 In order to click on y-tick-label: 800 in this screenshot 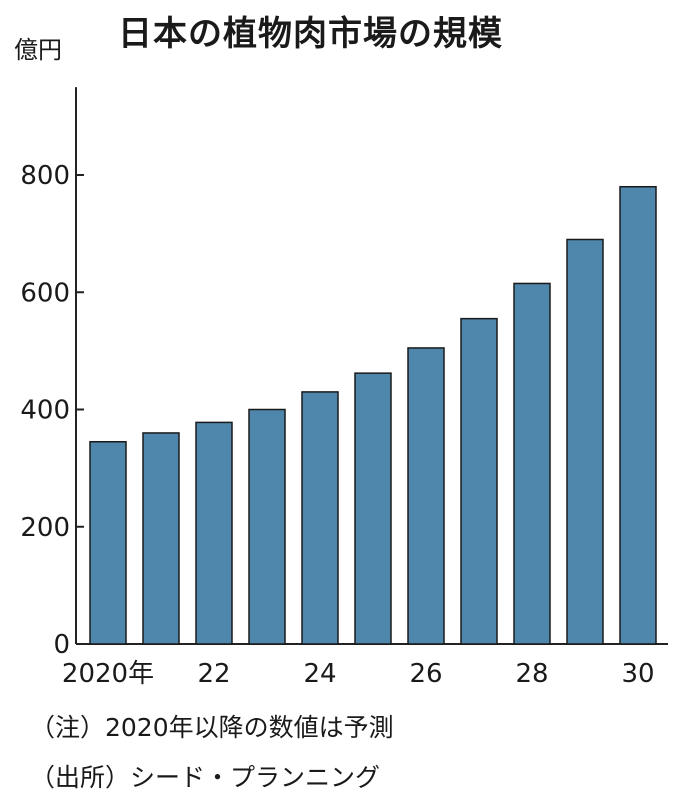, I will do `click(45, 176)`.